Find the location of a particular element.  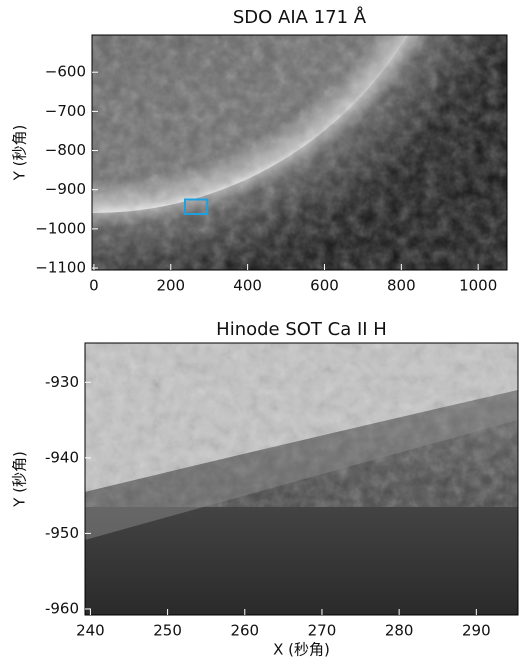

x-tick-label: 280 is located at coordinates (399, 631).